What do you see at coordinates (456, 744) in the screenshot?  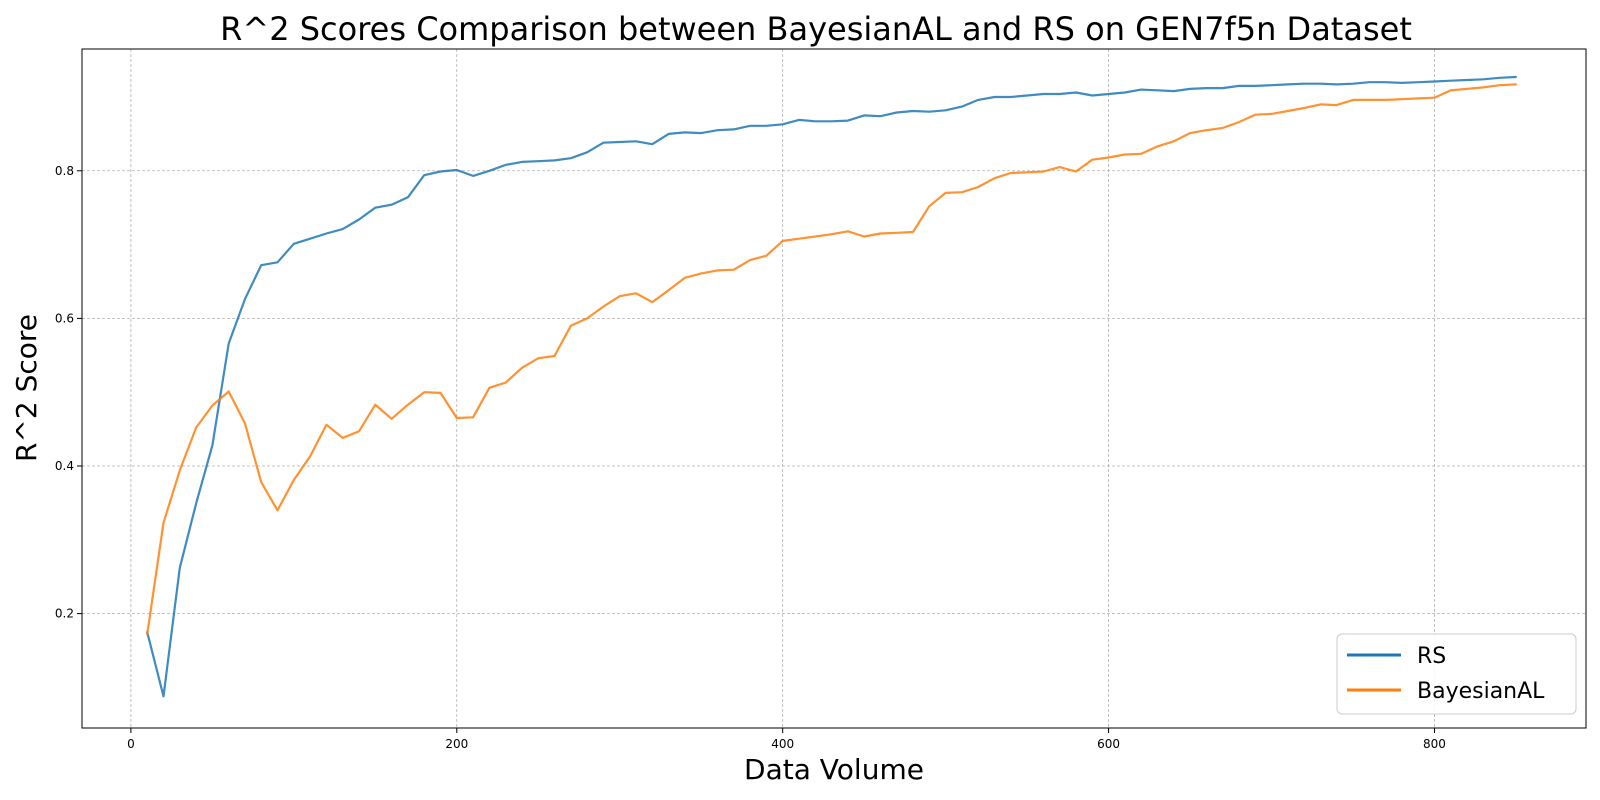 I see `x-tick-label: 200` at bounding box center [456, 744].